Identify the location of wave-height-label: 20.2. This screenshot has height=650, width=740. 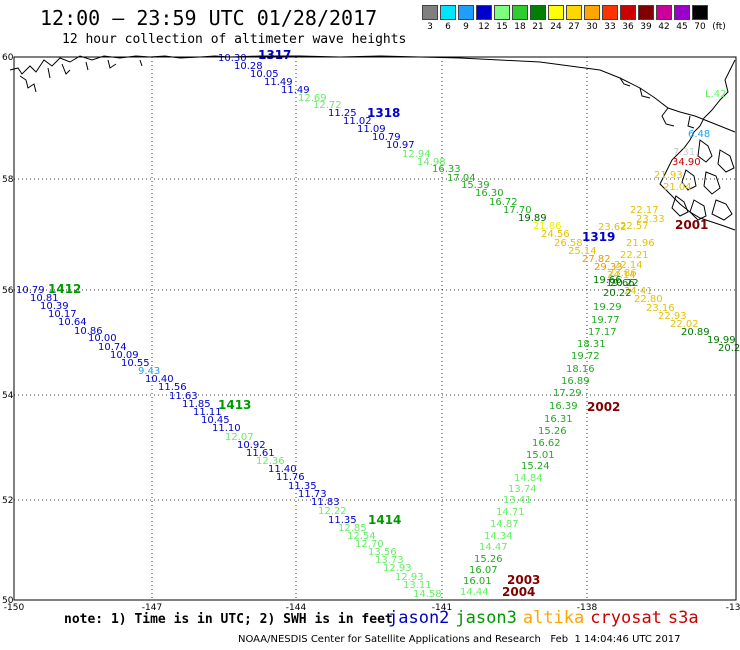
(729, 348).